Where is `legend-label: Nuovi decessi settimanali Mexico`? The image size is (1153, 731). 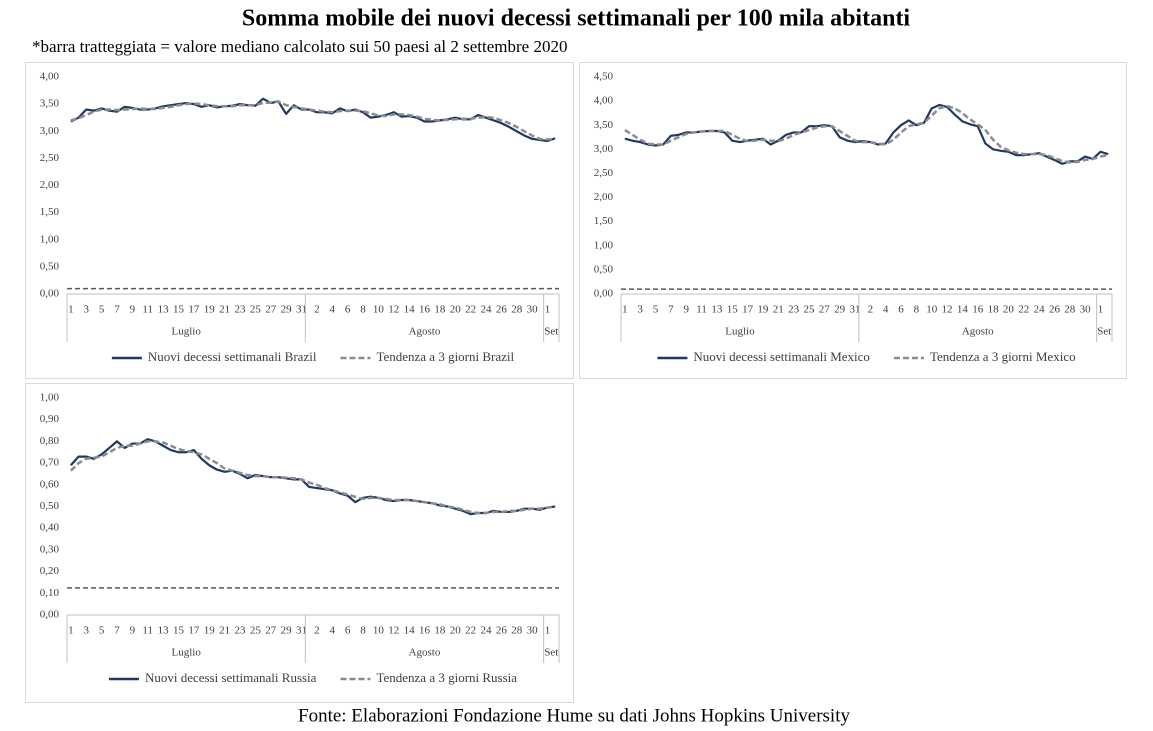 legend-label: Nuovi decessi settimanali Mexico is located at coordinates (781, 356).